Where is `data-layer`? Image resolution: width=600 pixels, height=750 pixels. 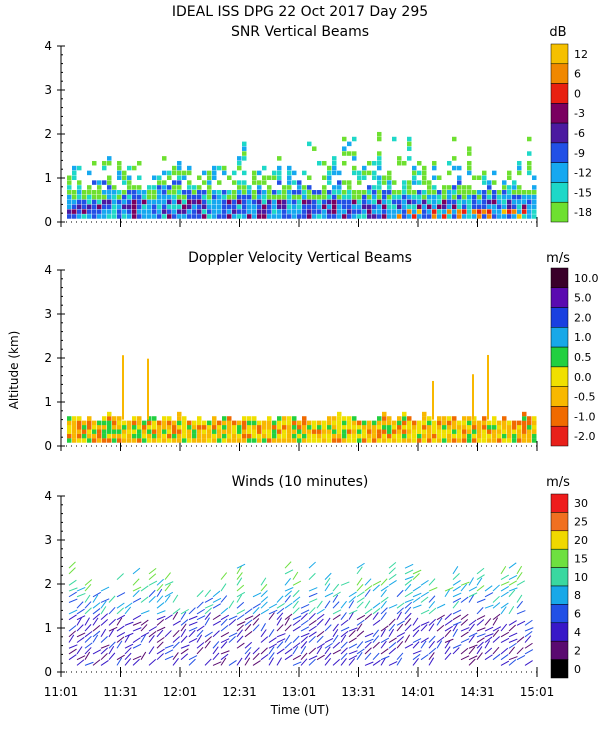 data-layer is located at coordinates (302, 175).